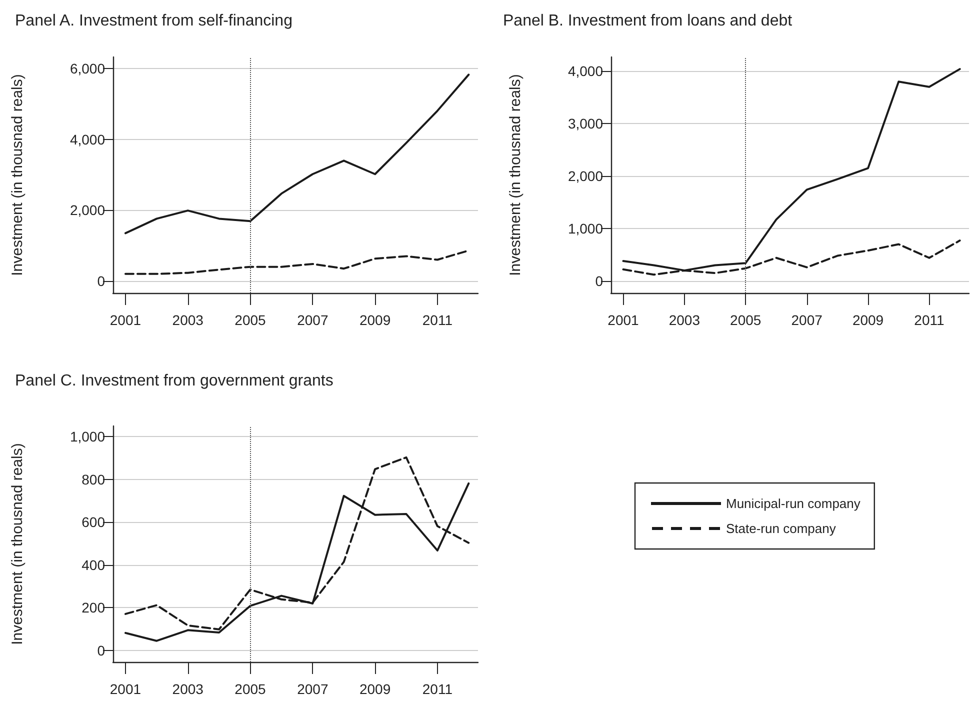 The width and height of the screenshot is (973, 705). I want to click on y-tick-label: 600, so click(94, 522).